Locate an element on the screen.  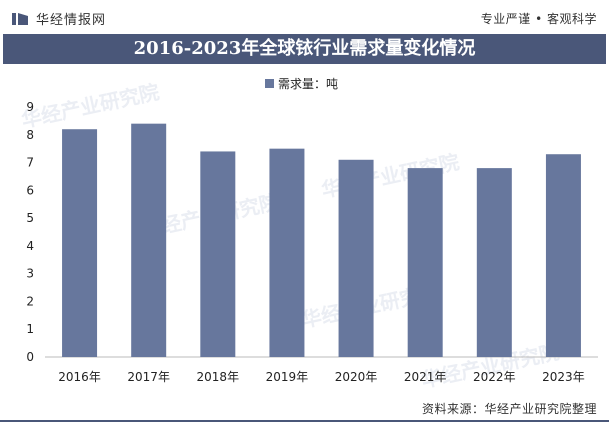
x-tick-label: 2022年 is located at coordinates (494, 377).